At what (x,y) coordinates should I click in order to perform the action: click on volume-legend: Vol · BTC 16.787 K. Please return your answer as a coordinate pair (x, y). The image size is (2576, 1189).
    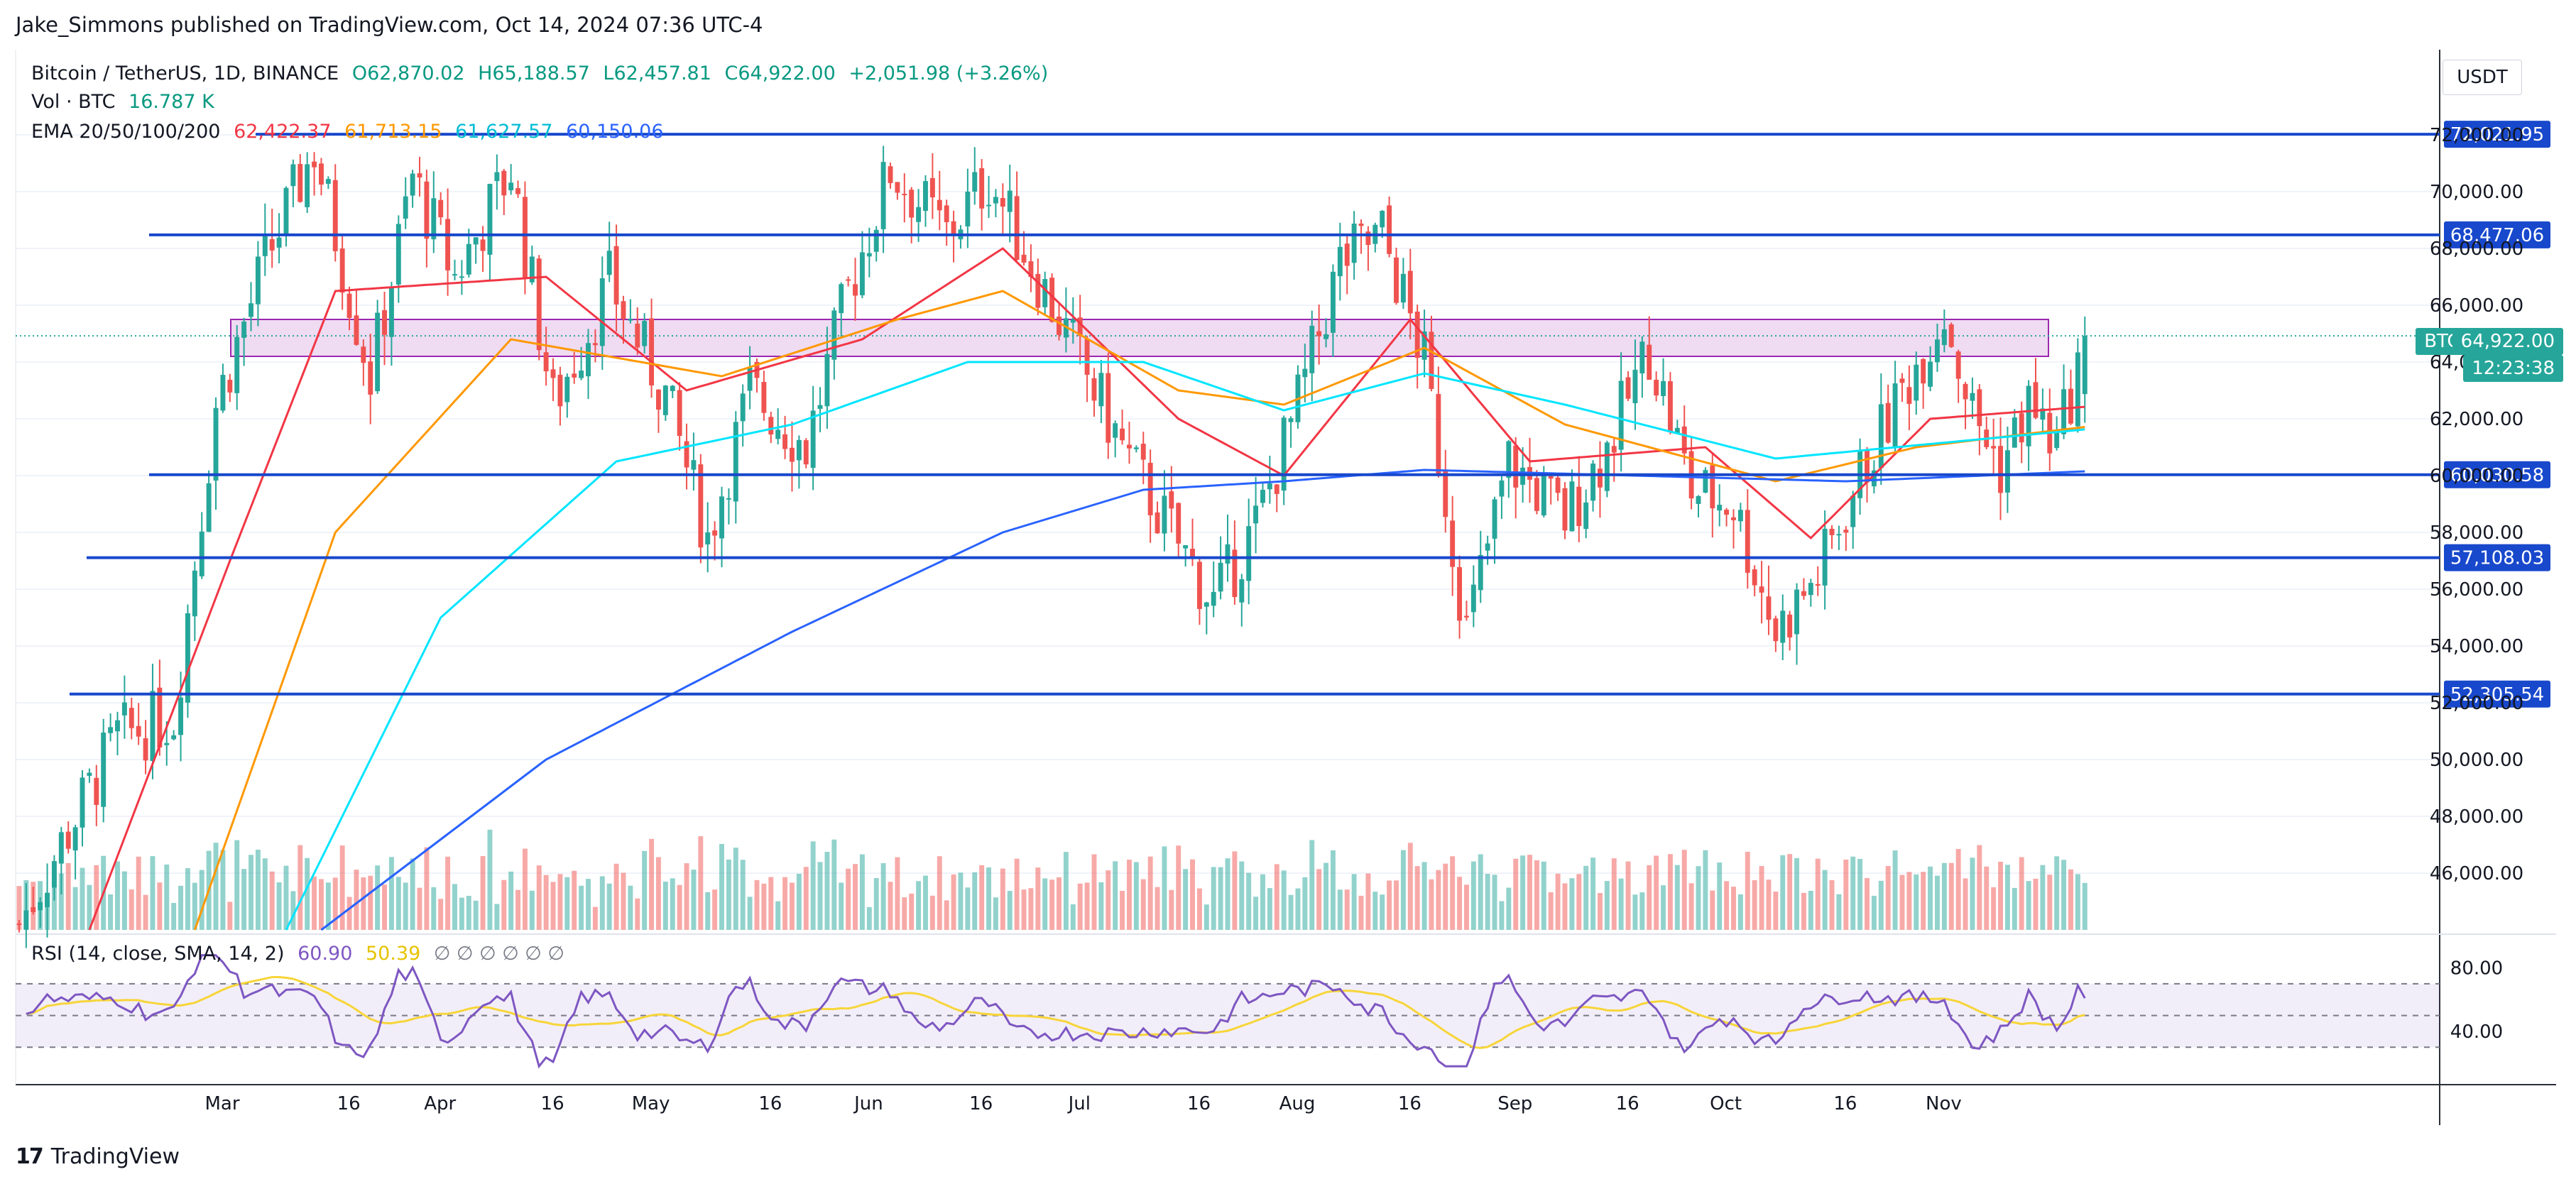
    Looking at the image, I should click on (126, 102).